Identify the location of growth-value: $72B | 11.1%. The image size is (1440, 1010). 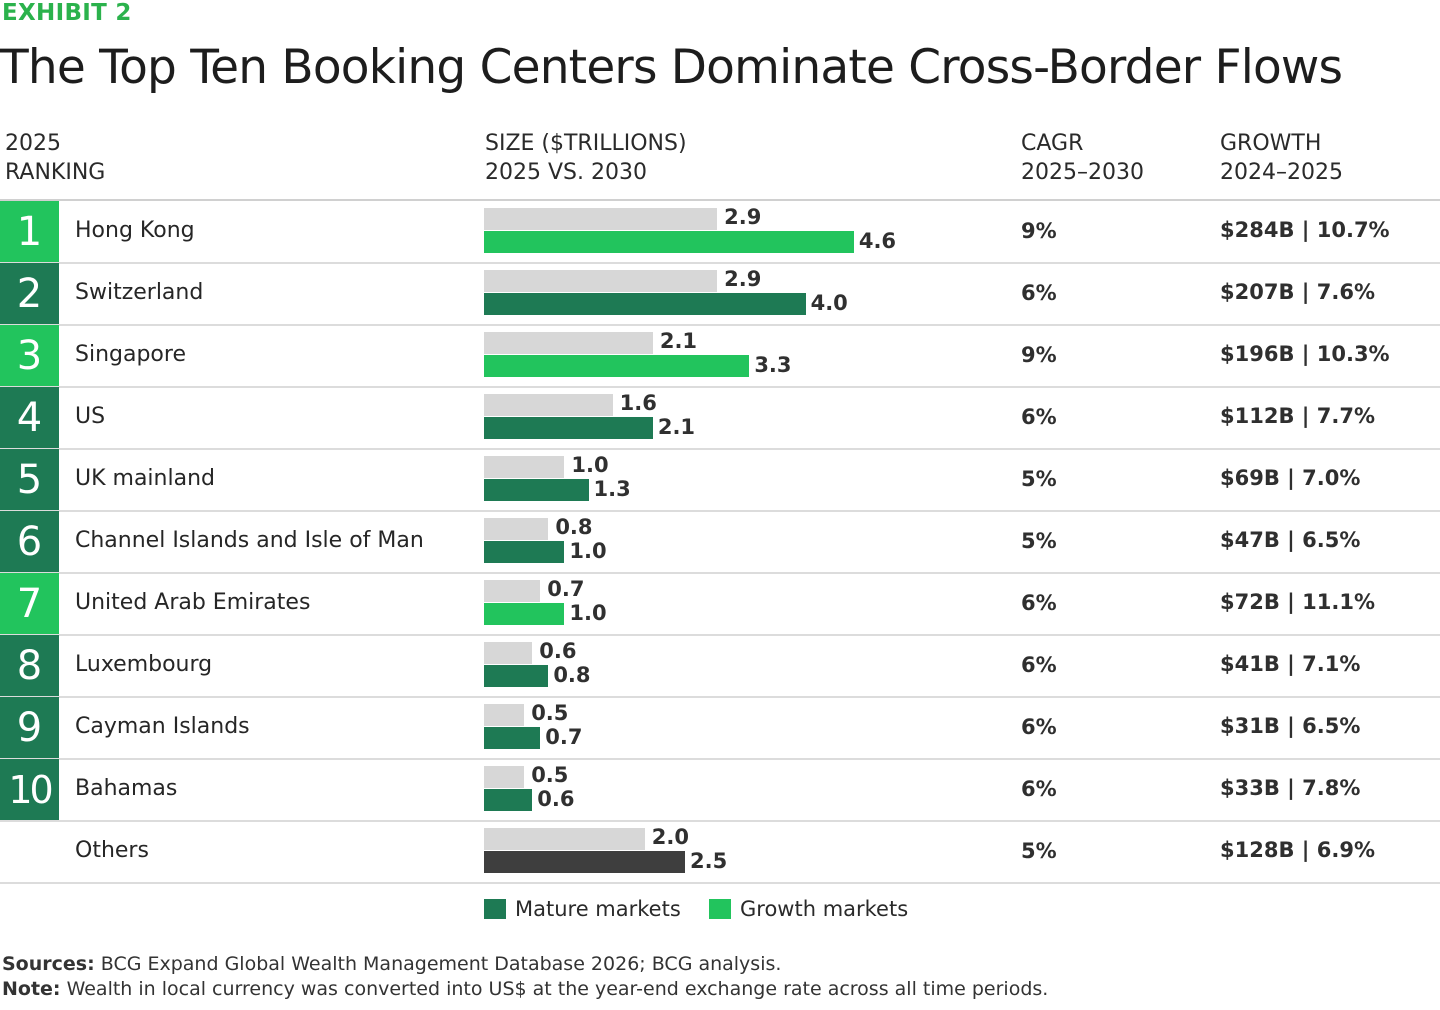
(1297, 602).